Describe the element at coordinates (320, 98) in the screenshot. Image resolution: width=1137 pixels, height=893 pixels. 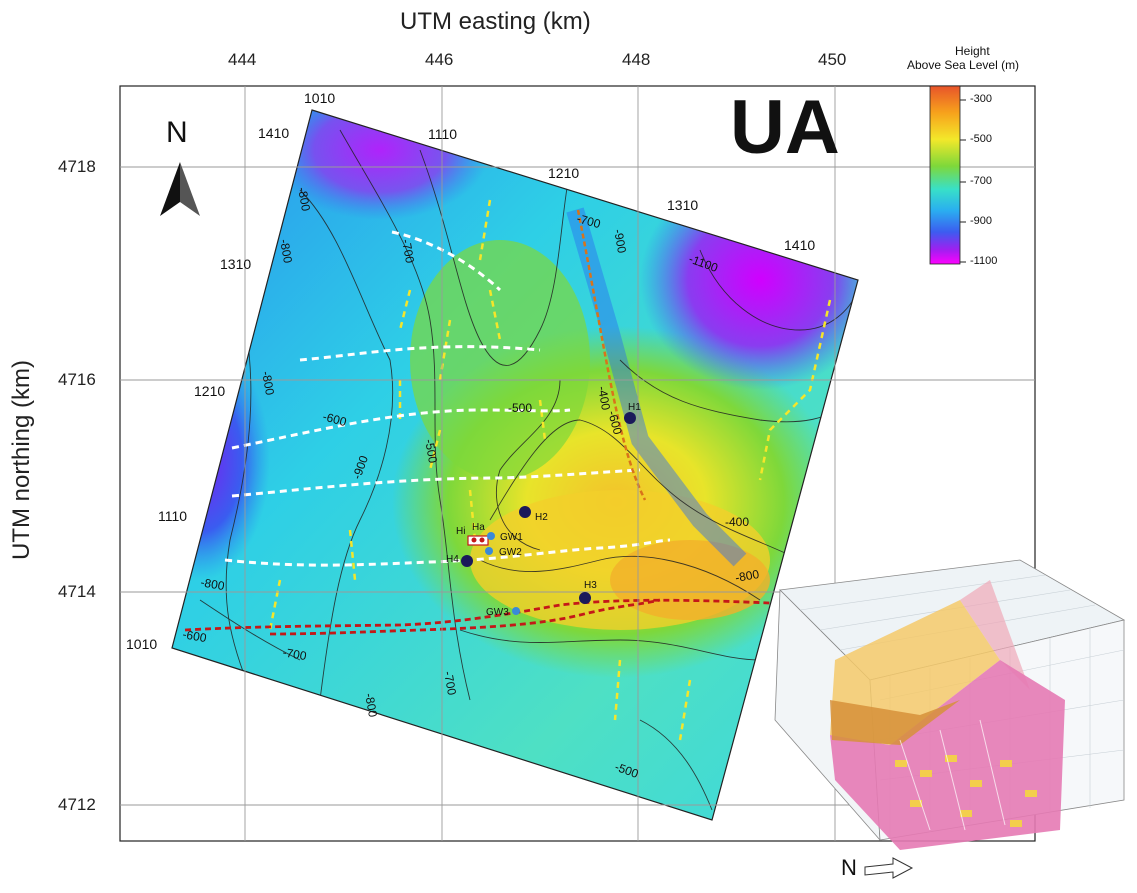
I see `line-label-top-1010: 1010` at that location.